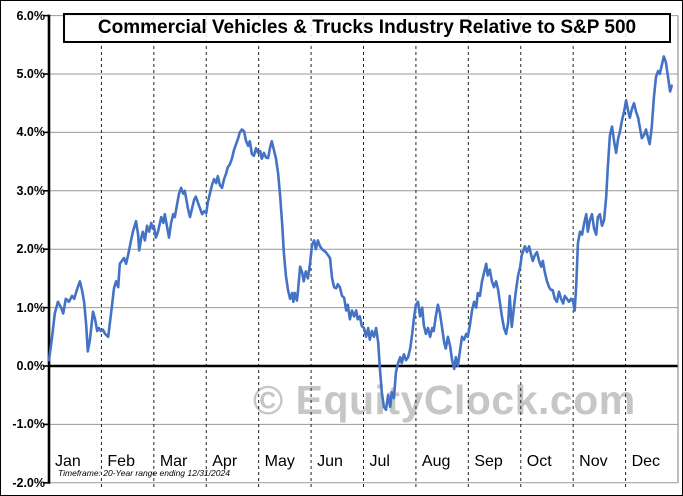 This screenshot has height=496, width=683. What do you see at coordinates (31, 15) in the screenshot?
I see `y-axis-label: 6.0%` at bounding box center [31, 15].